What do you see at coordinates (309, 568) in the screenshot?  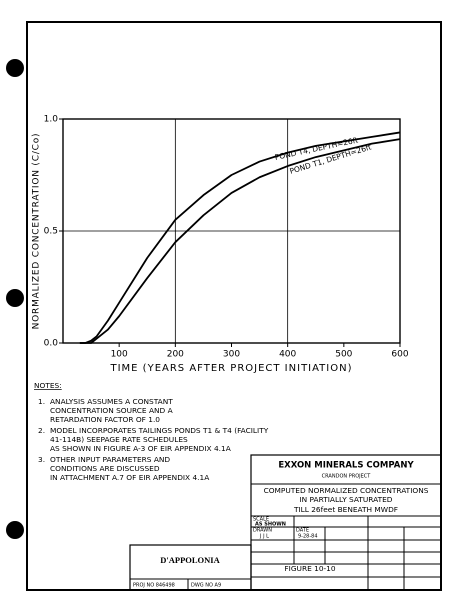 I see `figure-number: FIGURE 10-10` at bounding box center [309, 568].